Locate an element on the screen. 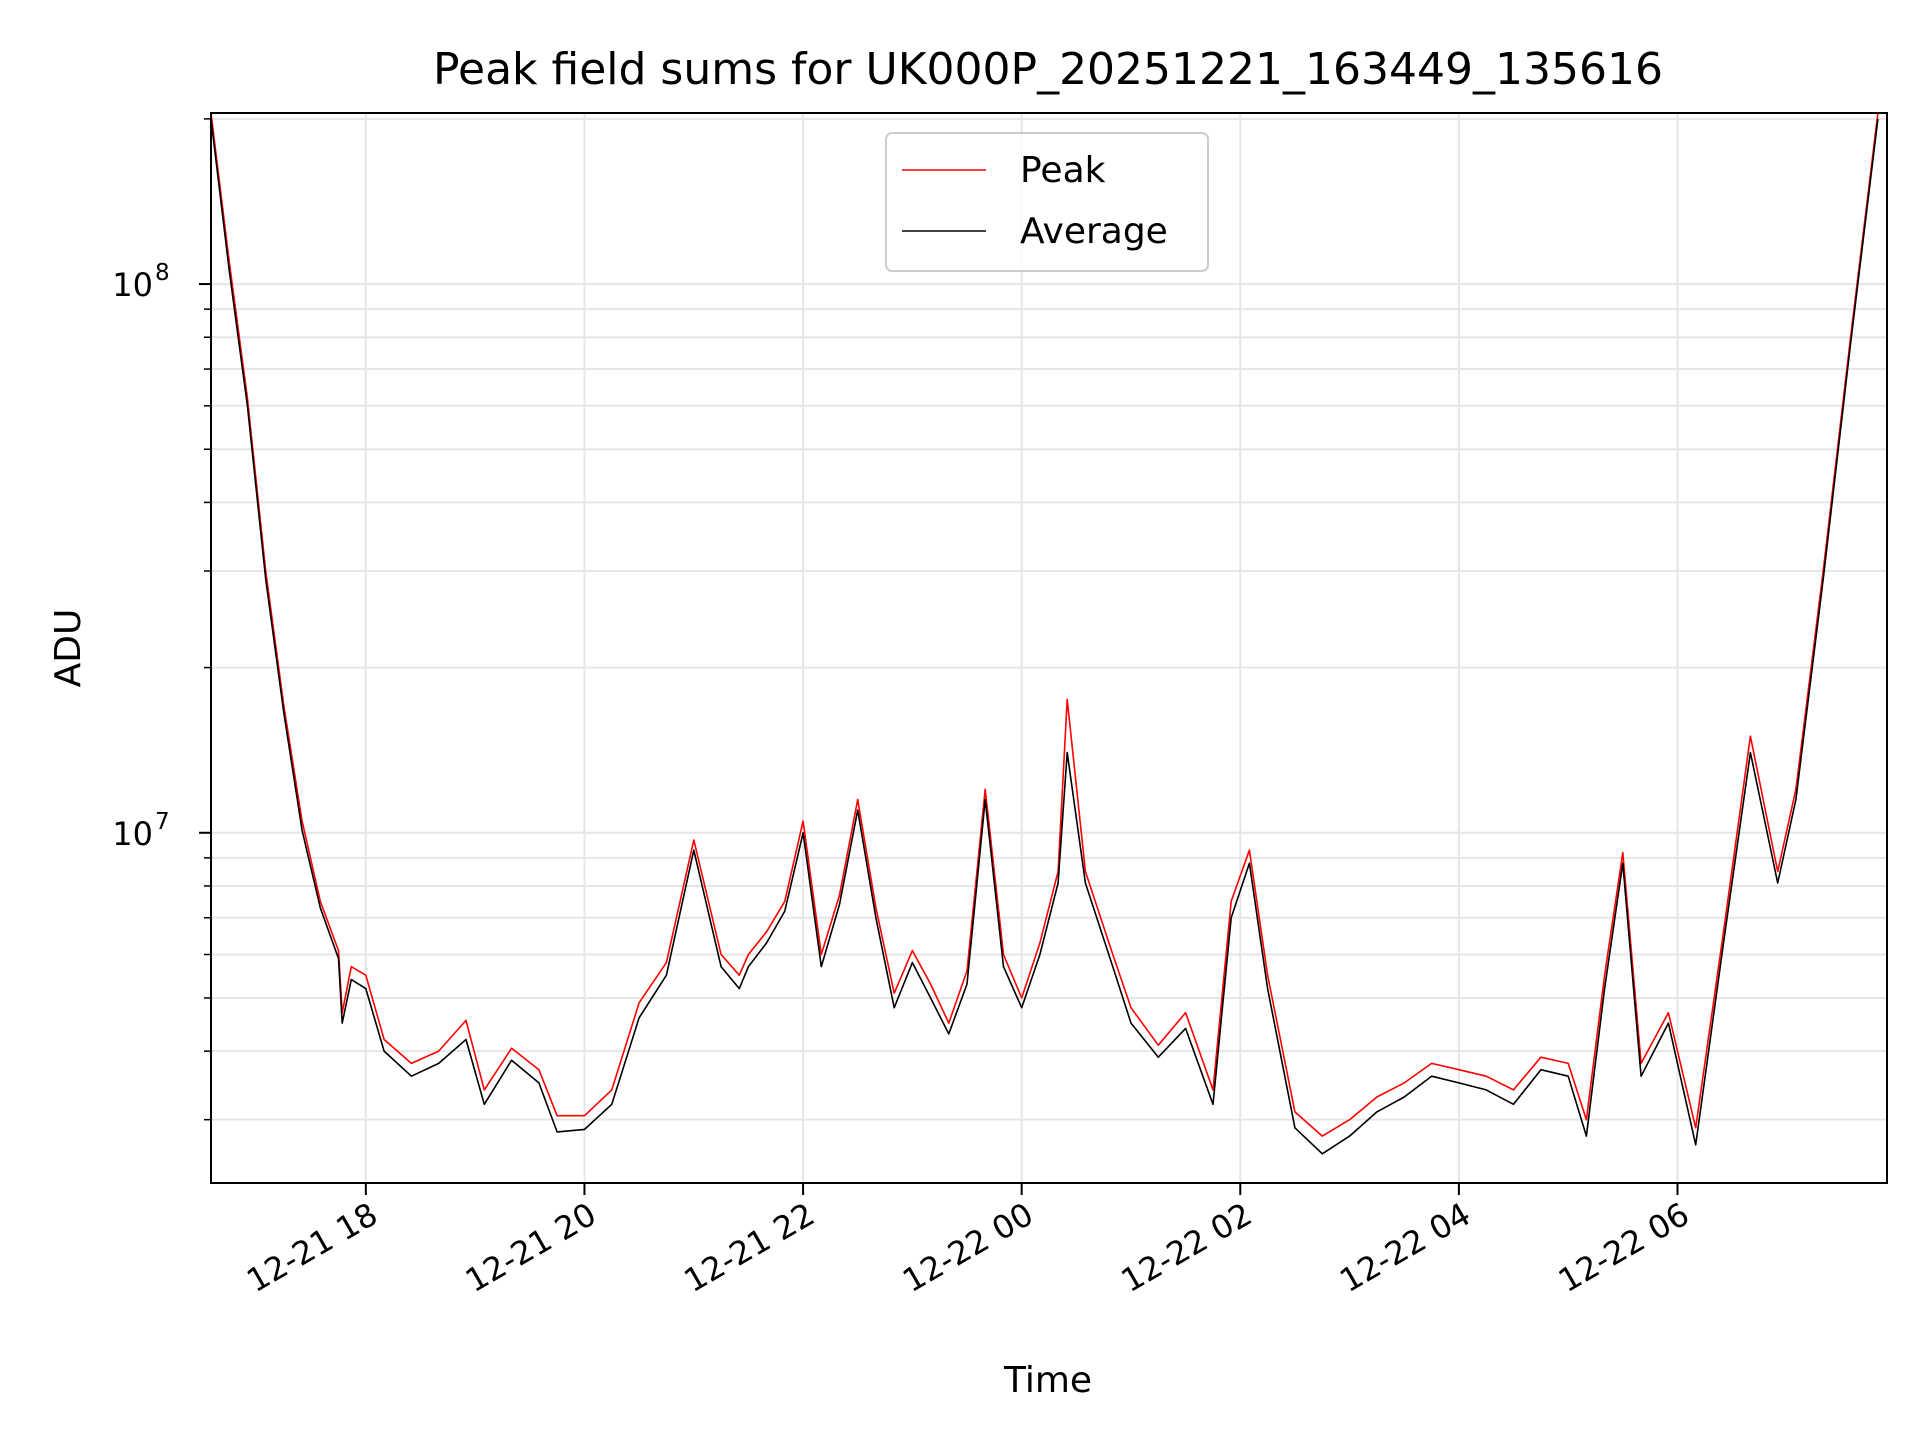 The width and height of the screenshot is (1920, 1440). y-tick-label-exponent: 8 is located at coordinates (162, 273).